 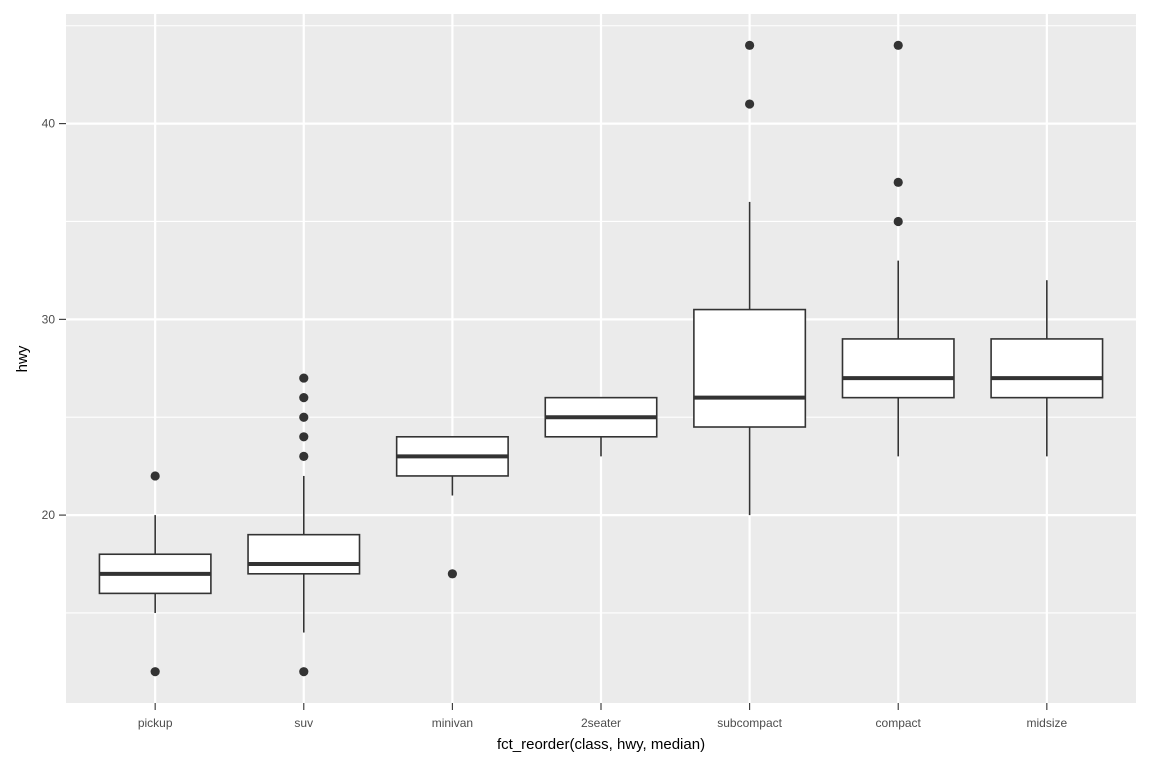 I want to click on y-axis-title: hwy, so click(x=22, y=358).